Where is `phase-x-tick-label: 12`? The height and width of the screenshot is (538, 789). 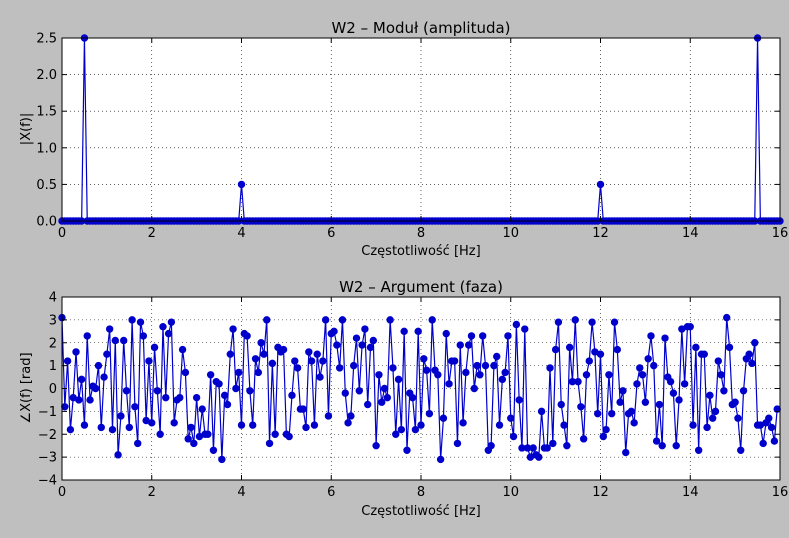
phase-x-tick-label: 12 is located at coordinates (600, 492).